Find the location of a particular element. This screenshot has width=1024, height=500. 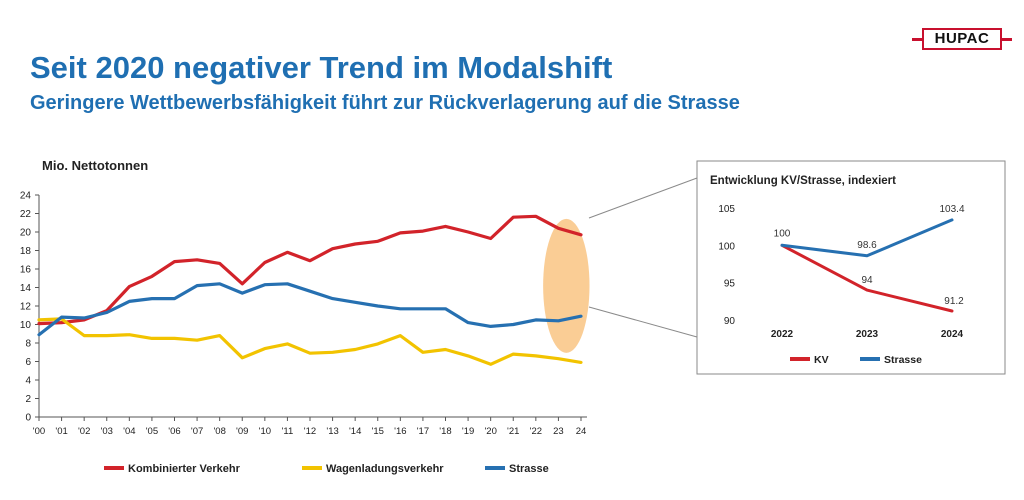

x-tick-label: '15 is located at coordinates (378, 431).